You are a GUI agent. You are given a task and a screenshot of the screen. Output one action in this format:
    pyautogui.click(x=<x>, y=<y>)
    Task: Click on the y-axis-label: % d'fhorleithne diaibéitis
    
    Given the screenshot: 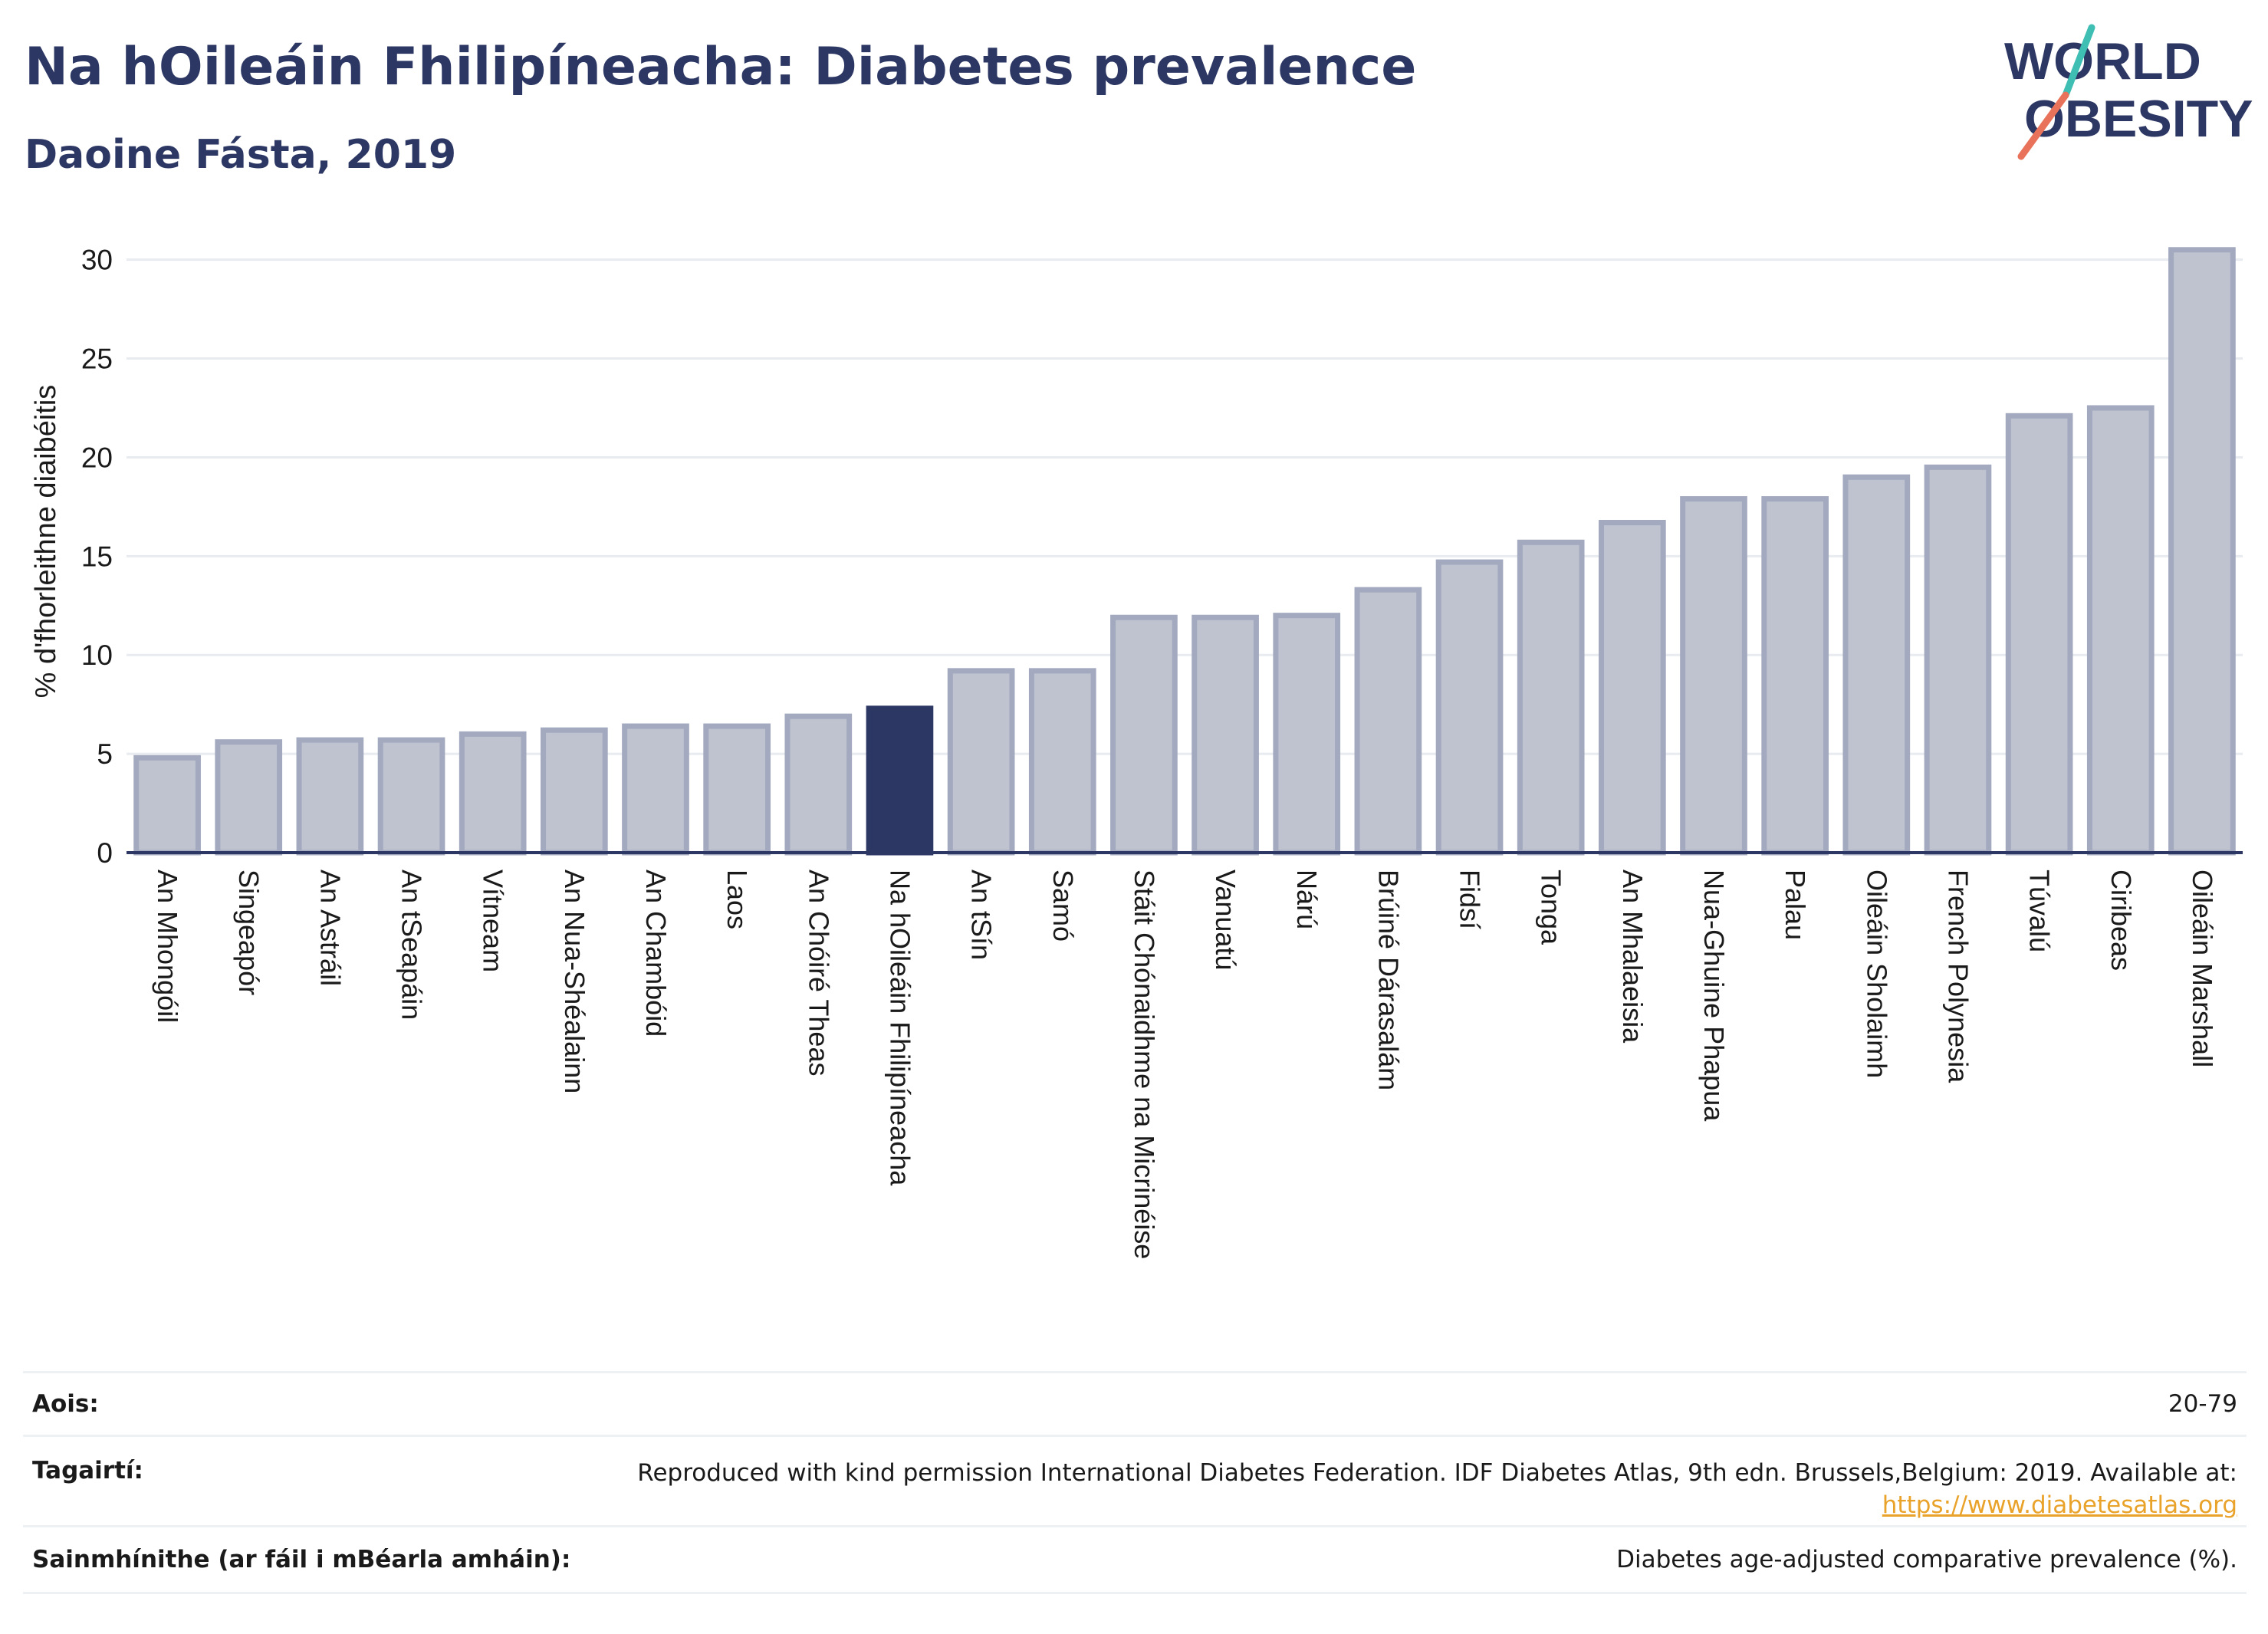 What is the action you would take?
    pyautogui.click(x=46, y=542)
    